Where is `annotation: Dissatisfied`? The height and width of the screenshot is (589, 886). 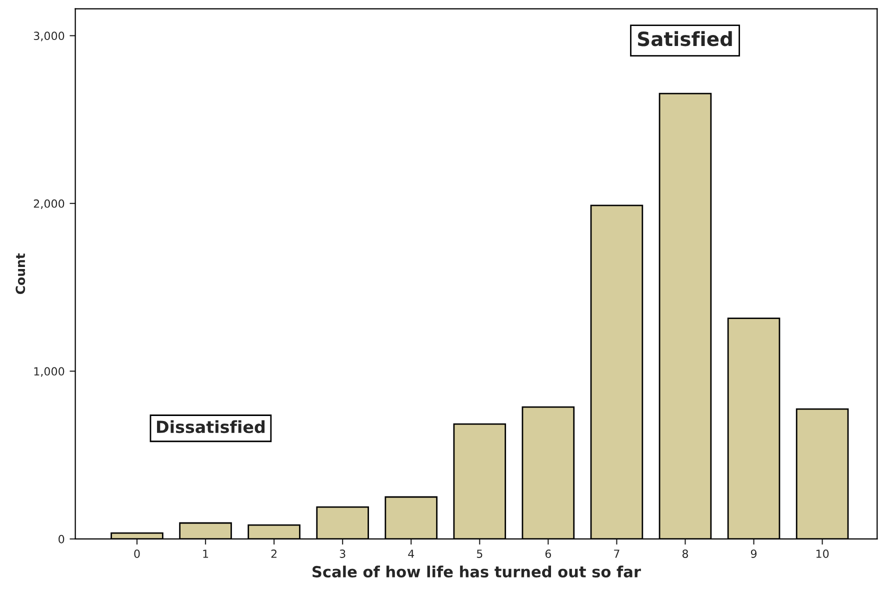
annotation: Dissatisfied is located at coordinates (211, 427).